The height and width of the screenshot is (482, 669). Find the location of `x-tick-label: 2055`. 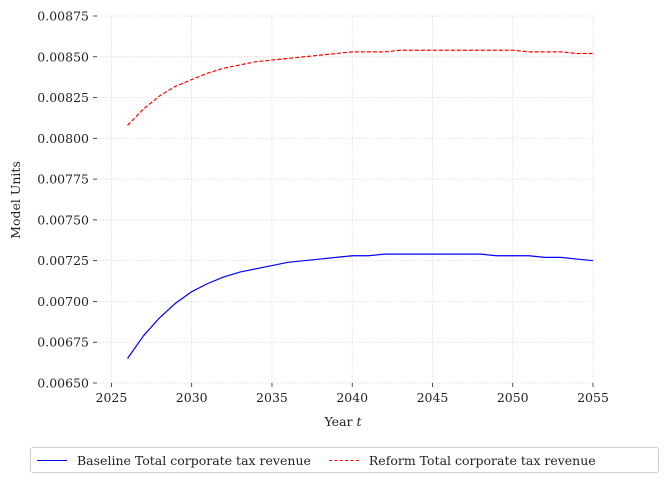

x-tick-label: 2055 is located at coordinates (593, 397).